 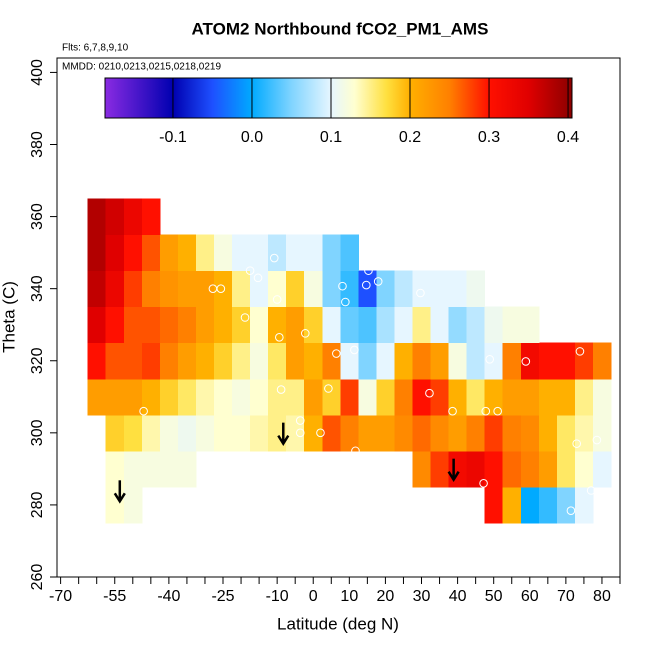 What do you see at coordinates (114, 596) in the screenshot?
I see `x-tick-label: -55` at bounding box center [114, 596].